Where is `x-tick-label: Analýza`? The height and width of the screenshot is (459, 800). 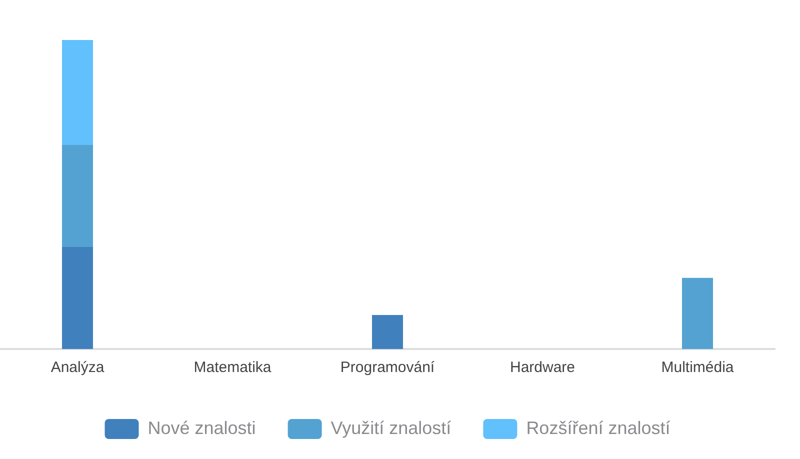
x-tick-label: Analýza is located at coordinates (77, 367).